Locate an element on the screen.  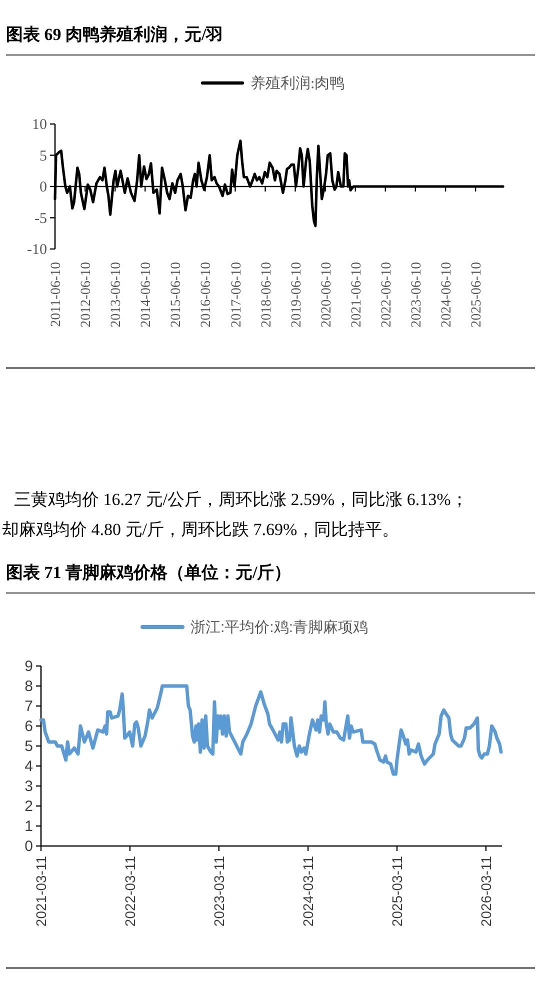
x-tick-label: 2024-03-11 is located at coordinates (308, 891).